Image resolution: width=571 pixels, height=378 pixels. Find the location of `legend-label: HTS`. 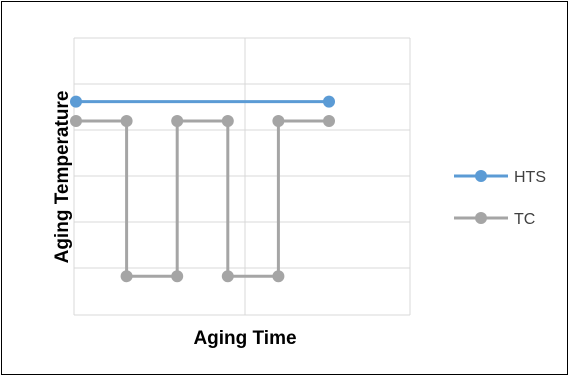

legend-label: HTS is located at coordinates (530, 177).